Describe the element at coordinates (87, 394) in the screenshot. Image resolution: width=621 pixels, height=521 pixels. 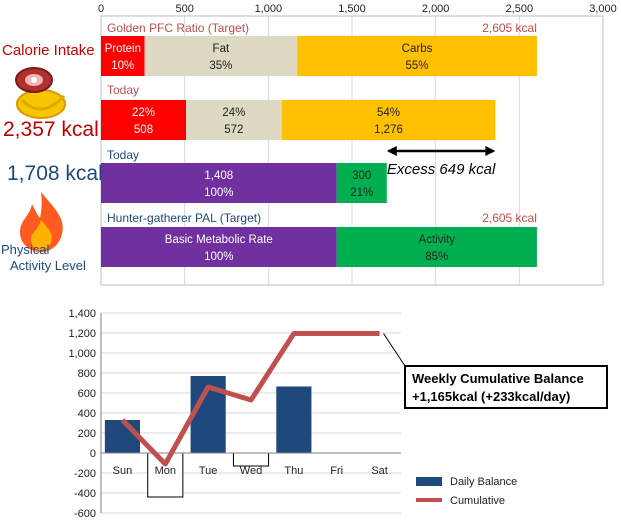
I see `weekly-y-tick-label: 600` at that location.